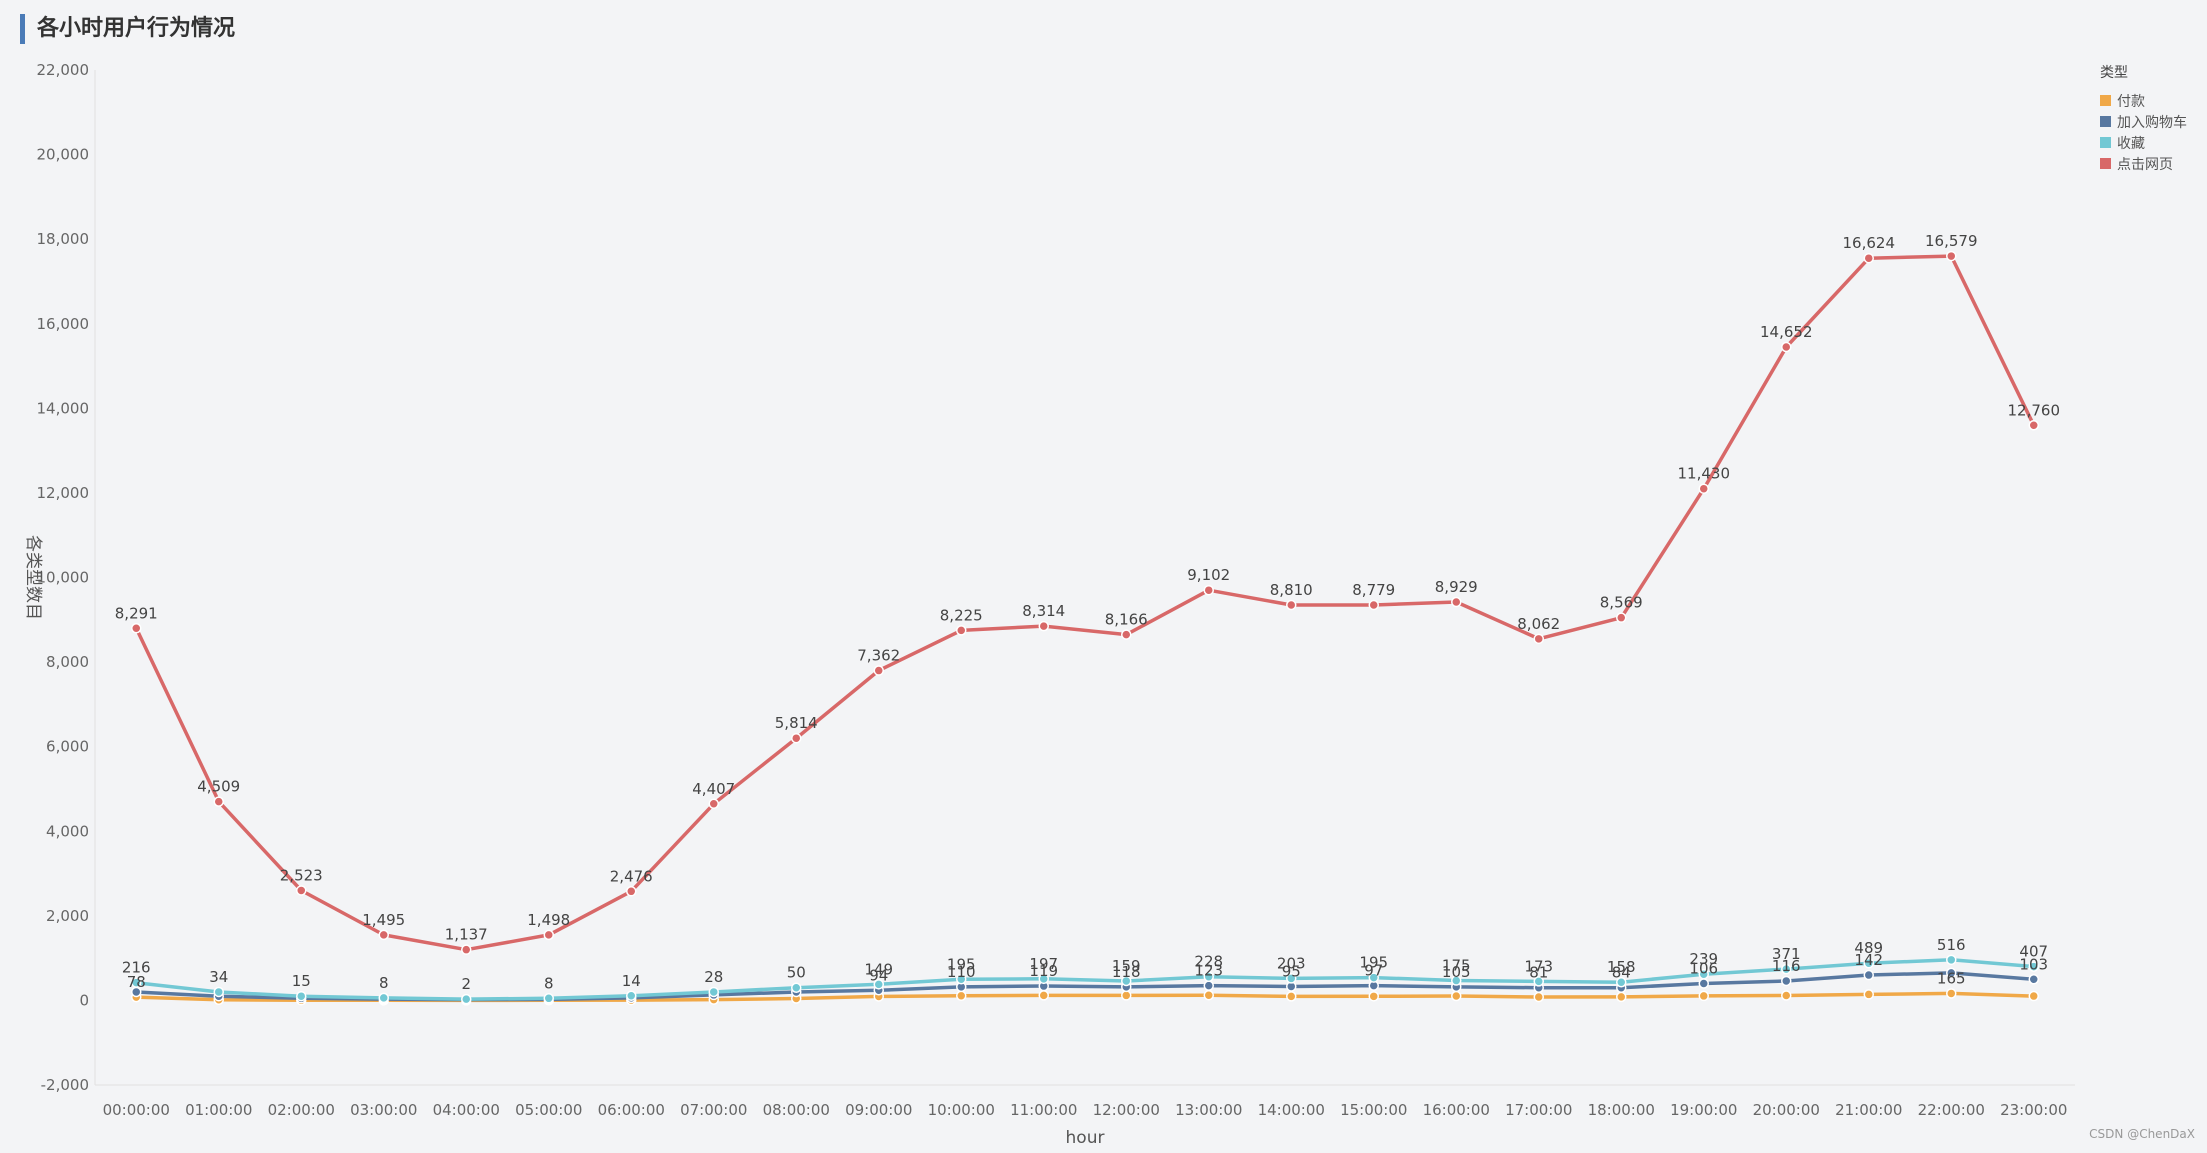 The width and height of the screenshot is (2207, 1153). I want to click on data-label: 142, so click(1868, 960).